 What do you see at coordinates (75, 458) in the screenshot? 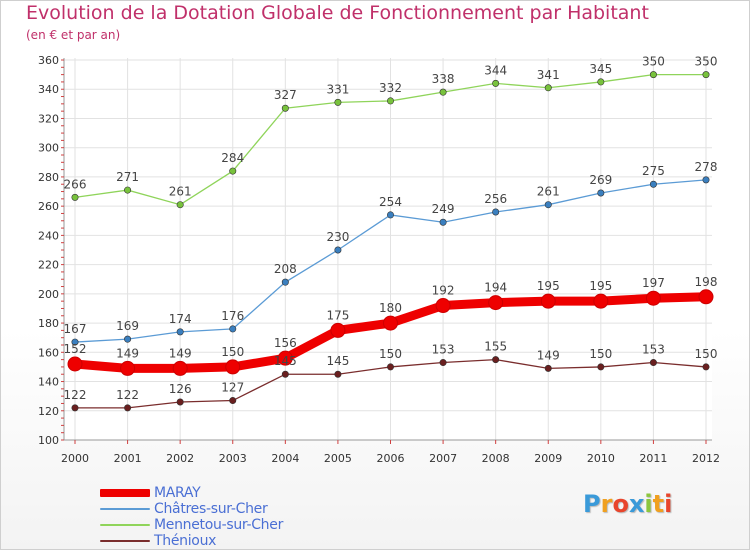
I see `x-tick-label: 2000` at bounding box center [75, 458].